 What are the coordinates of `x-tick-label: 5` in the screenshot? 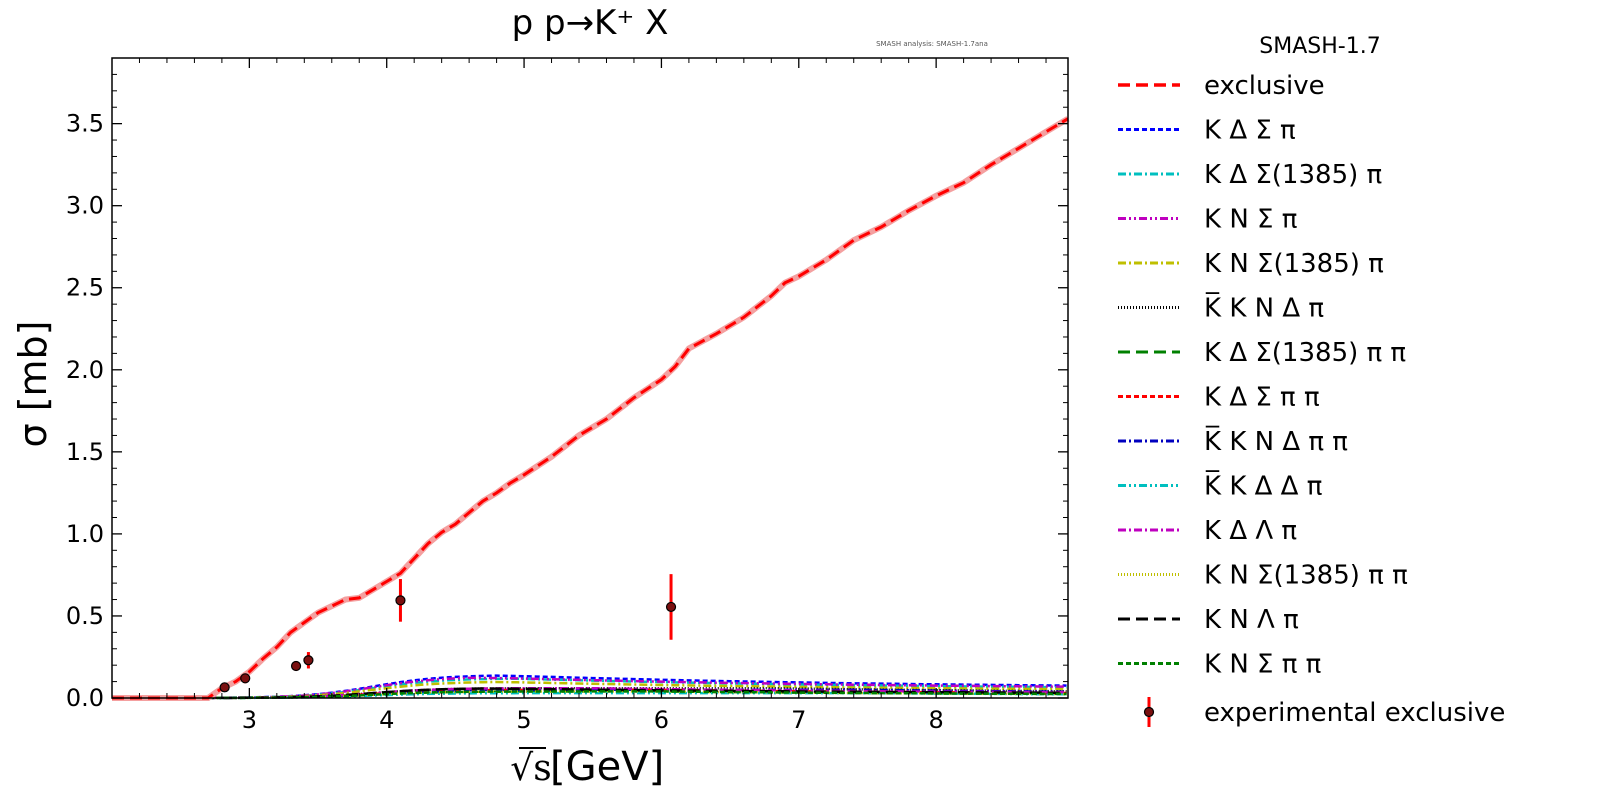 It's located at (523, 720).